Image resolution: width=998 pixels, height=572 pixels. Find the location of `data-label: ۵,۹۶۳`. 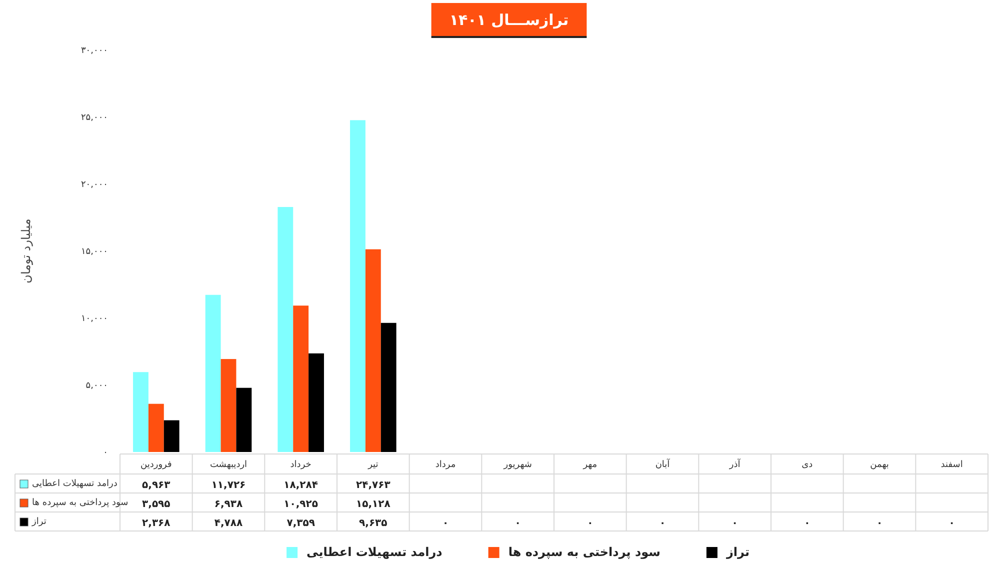

data-label: ۵,۹۶۳ is located at coordinates (156, 485).